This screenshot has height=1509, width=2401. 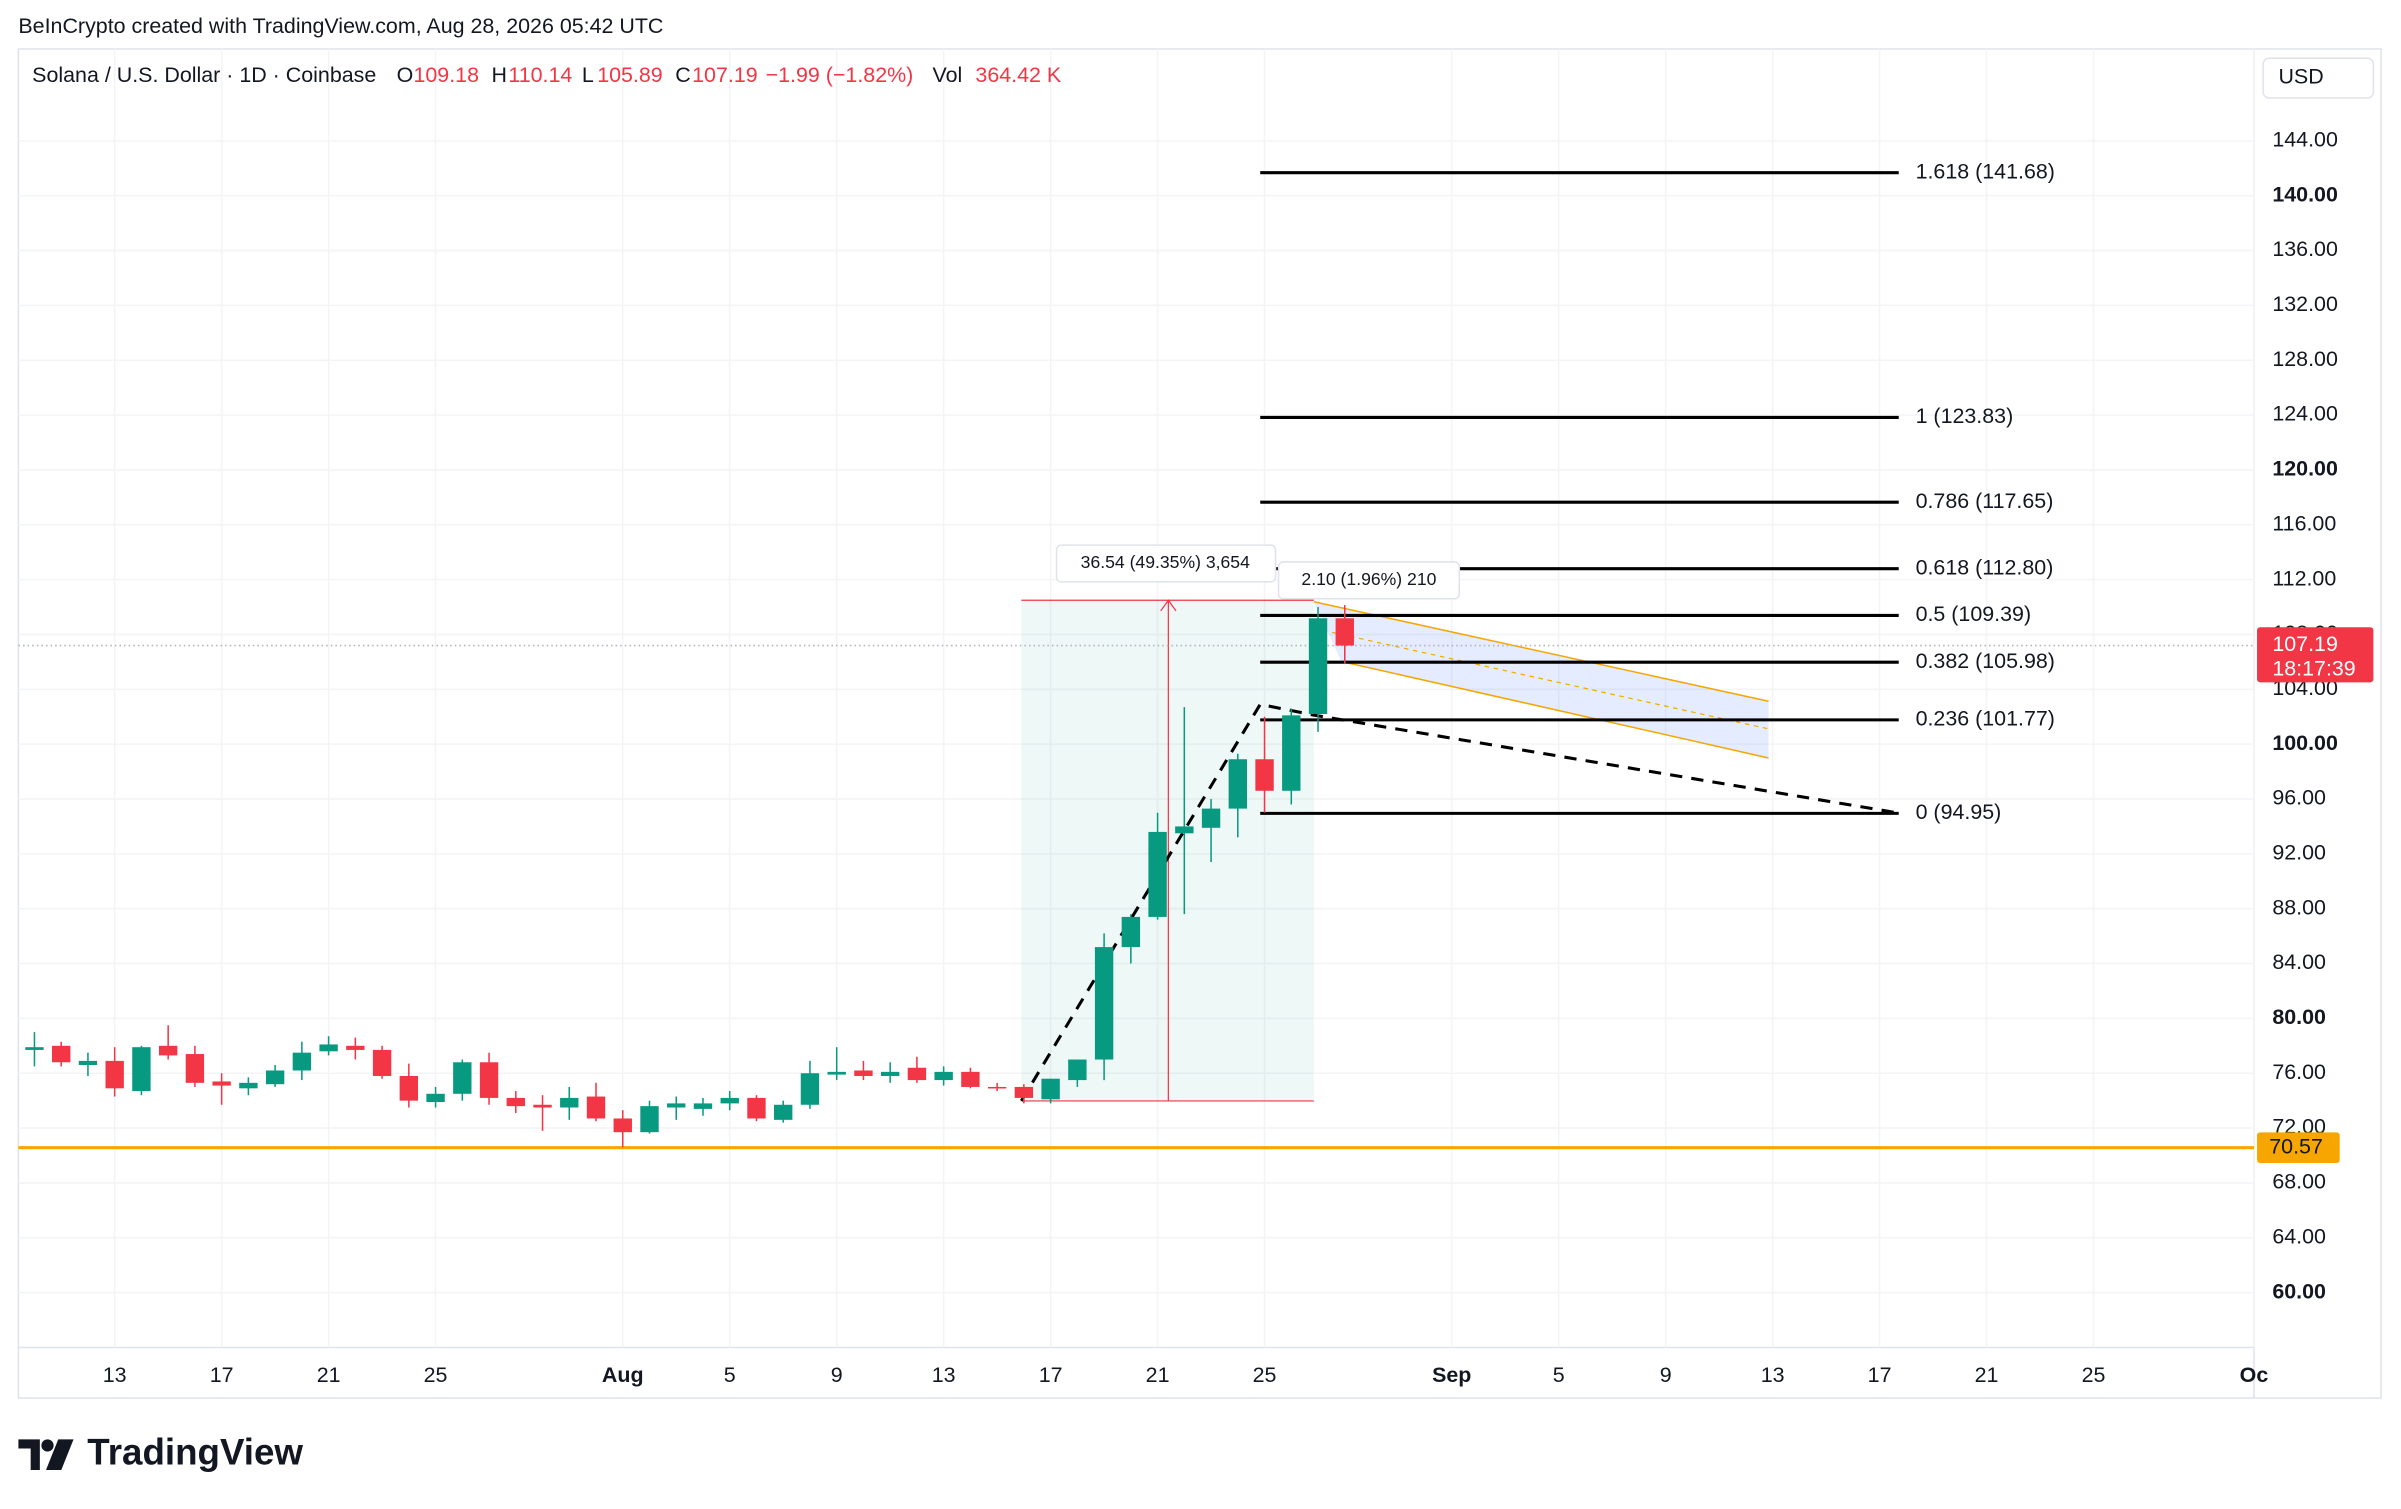 I want to click on currency-button, so click(x=2318, y=78).